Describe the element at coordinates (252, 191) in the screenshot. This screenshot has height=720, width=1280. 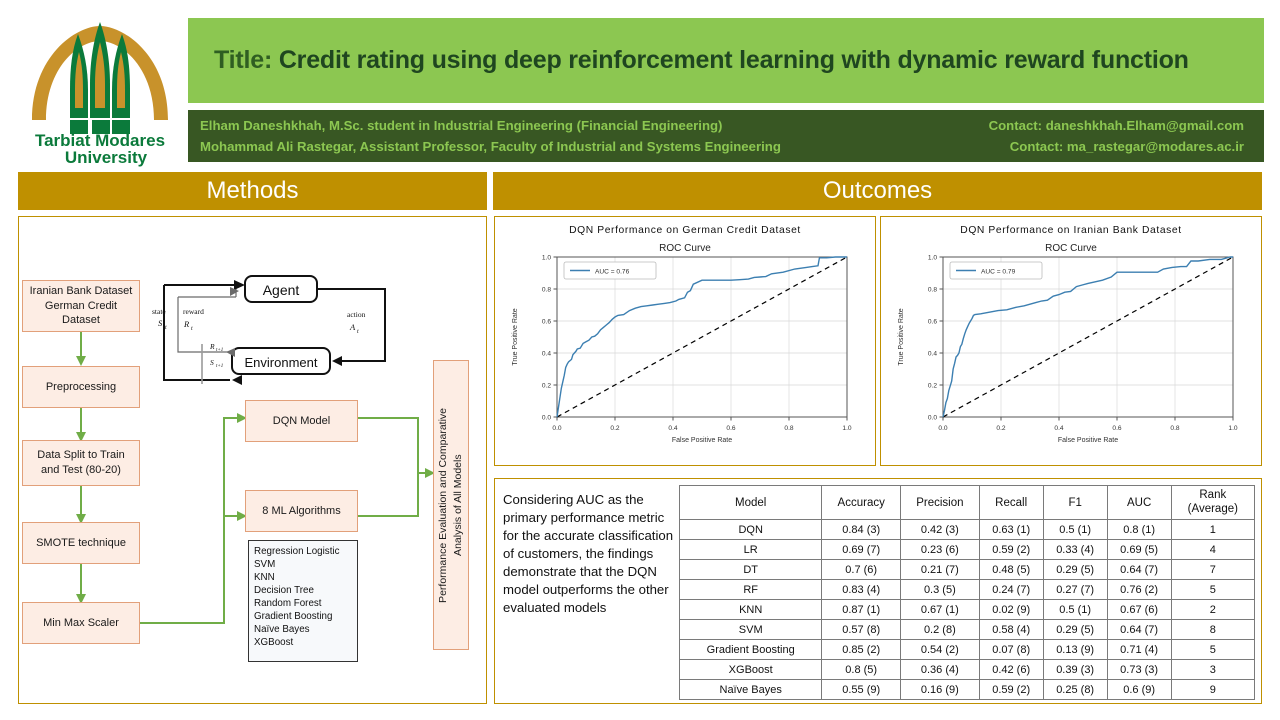
I see `section-header-methods: Methods` at that location.